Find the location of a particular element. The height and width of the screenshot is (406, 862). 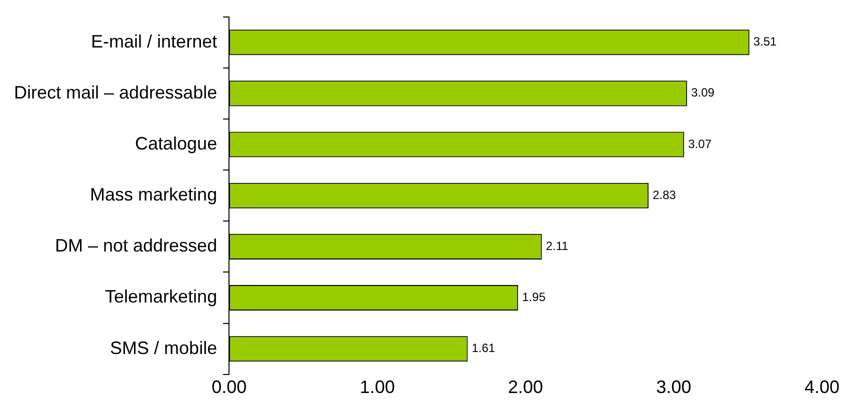

y-tick-label: E-mail / internet is located at coordinates (154, 41).